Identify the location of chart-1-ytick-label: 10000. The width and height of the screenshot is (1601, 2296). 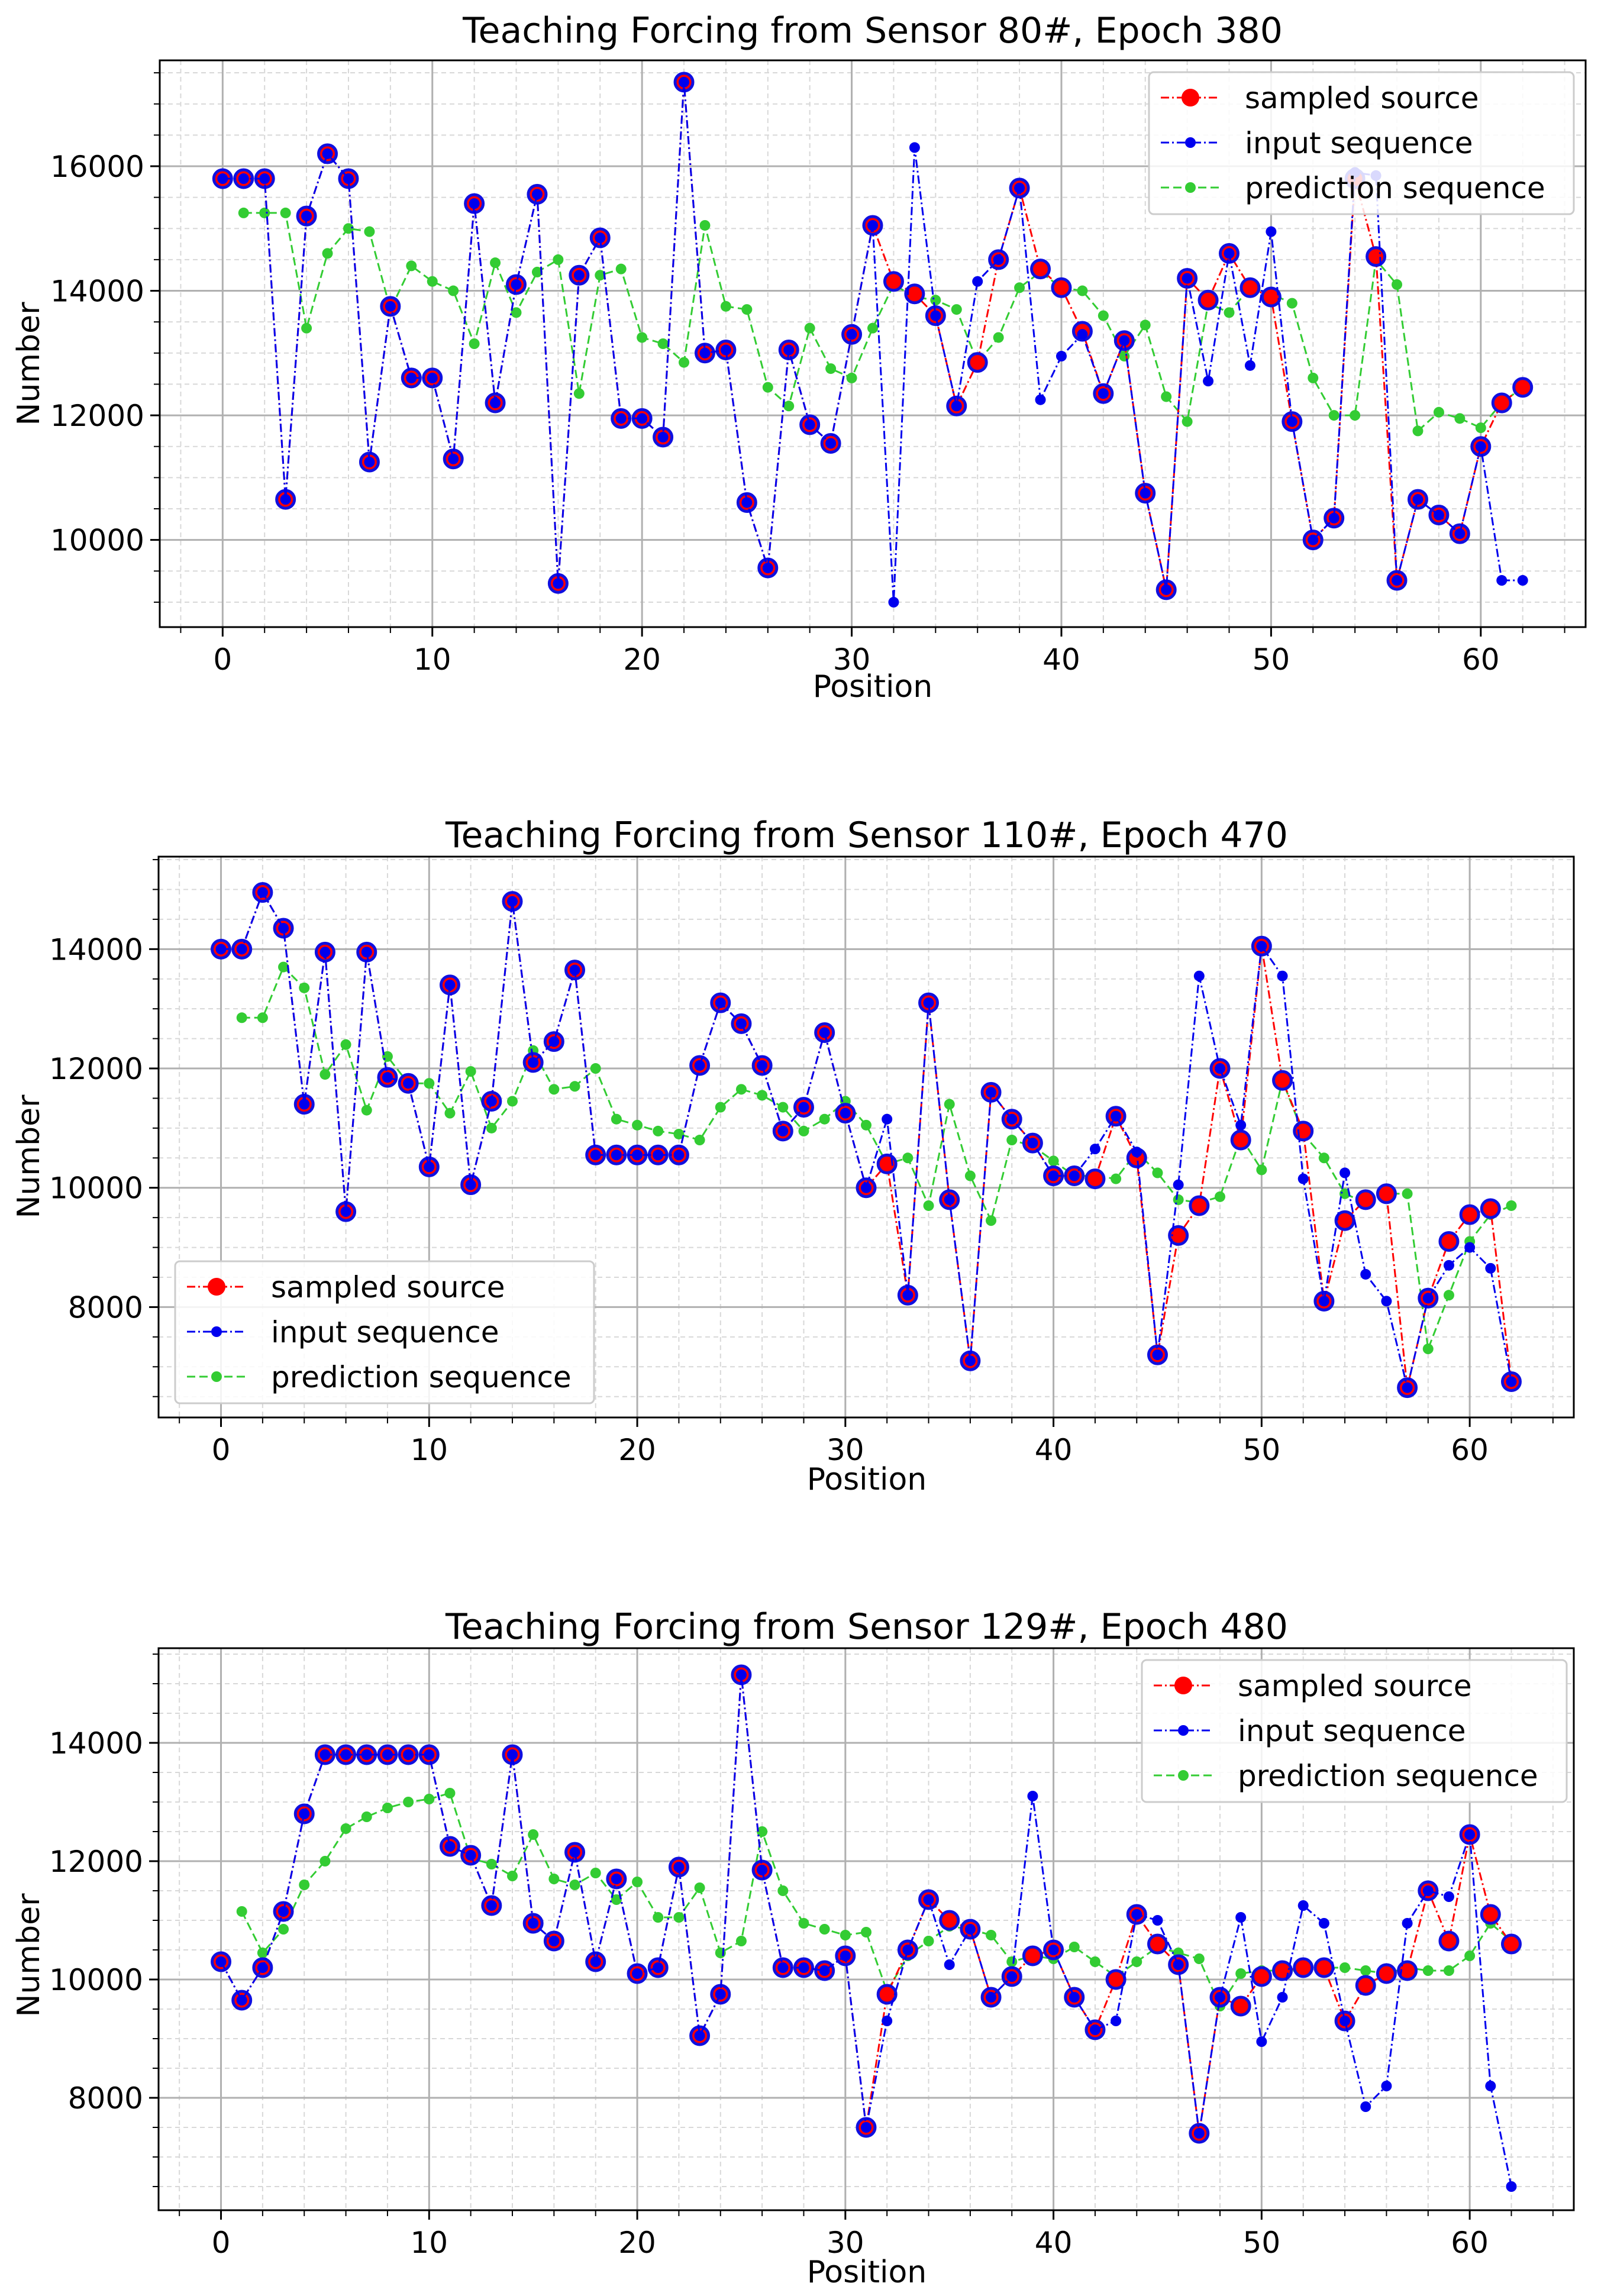
(97, 541).